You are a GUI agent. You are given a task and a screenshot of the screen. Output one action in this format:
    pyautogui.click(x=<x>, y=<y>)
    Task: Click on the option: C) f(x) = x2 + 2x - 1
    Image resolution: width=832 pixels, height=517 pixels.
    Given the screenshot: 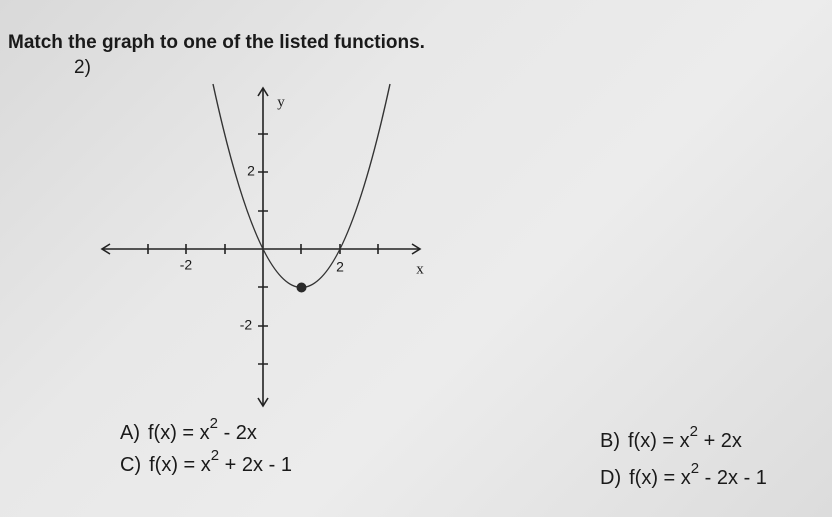 What is the action you would take?
    pyautogui.click(x=206, y=462)
    